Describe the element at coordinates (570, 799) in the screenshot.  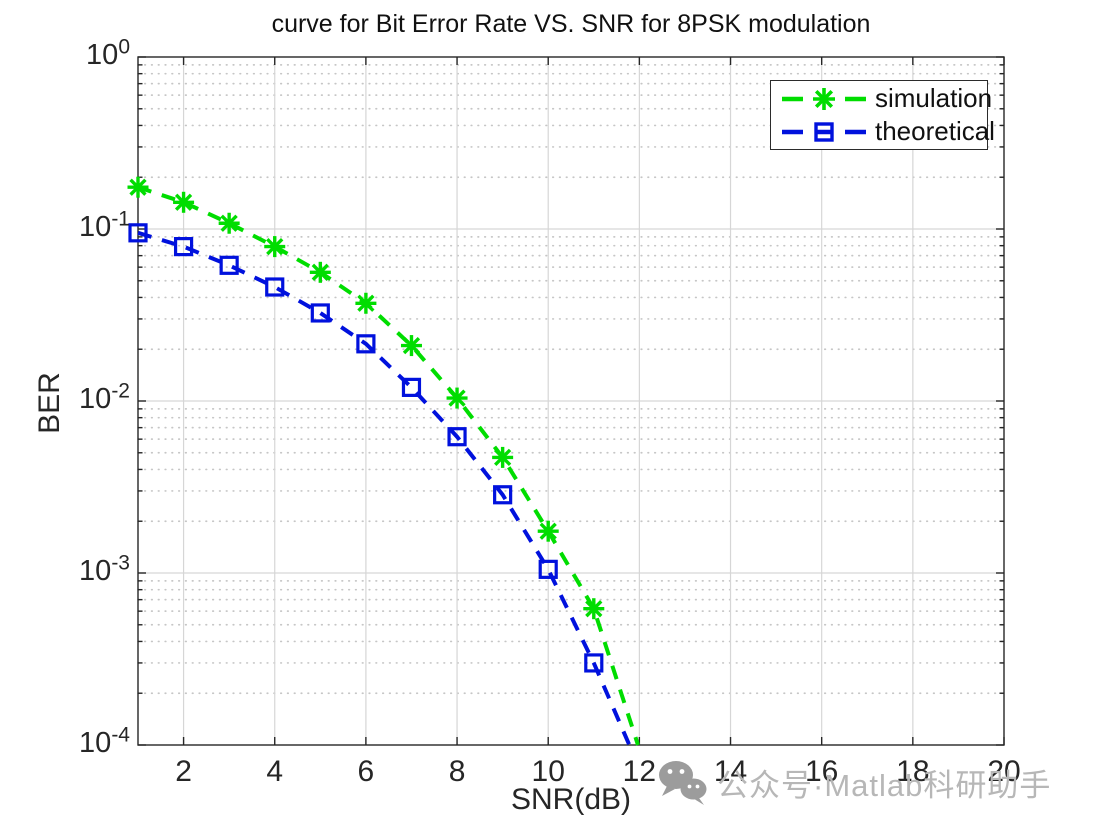
I see `x-axis-label: SNR(dB)` at that location.